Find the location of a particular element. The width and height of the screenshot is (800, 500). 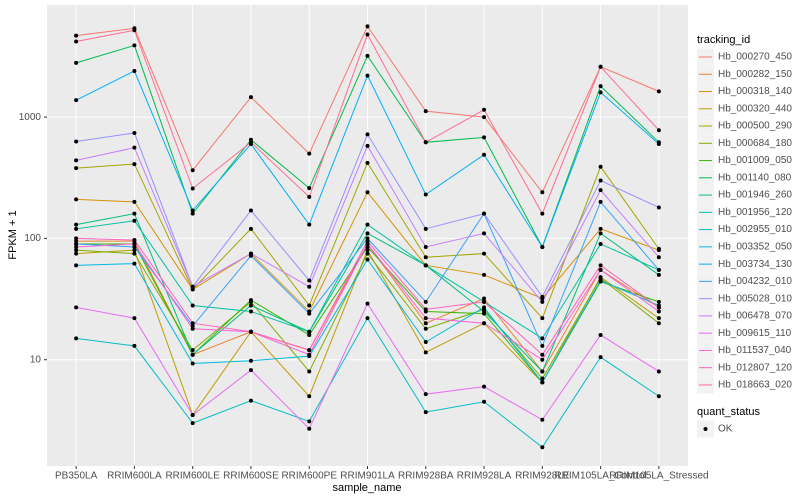

legend-label: Hb_000270_450 is located at coordinates (755, 57).